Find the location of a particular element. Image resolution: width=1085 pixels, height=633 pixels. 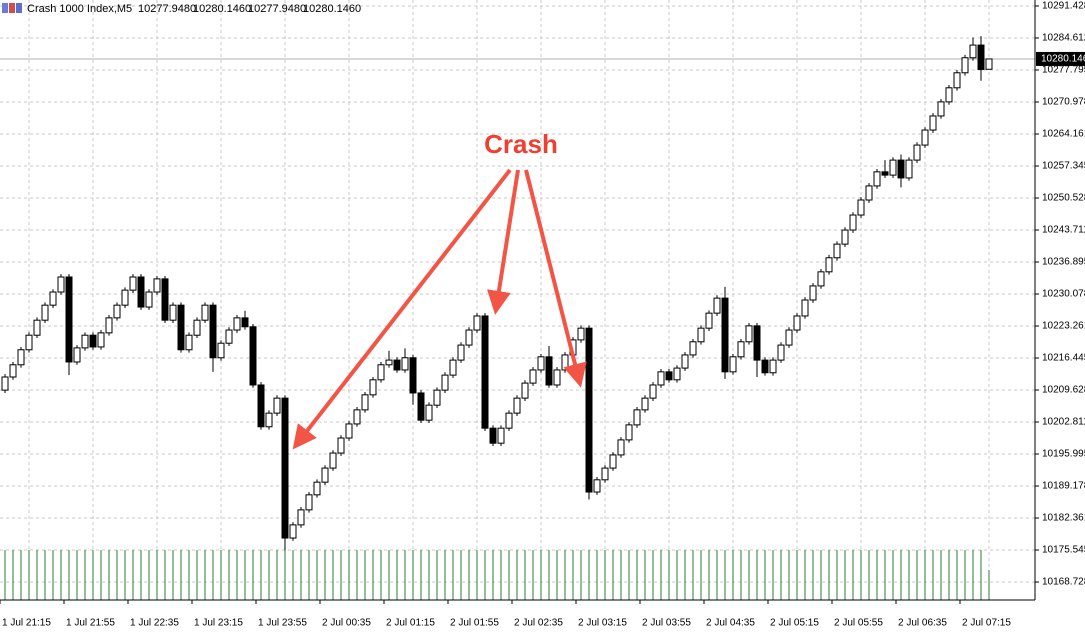

y-tick-label: 10223.261 is located at coordinates (1063, 326).